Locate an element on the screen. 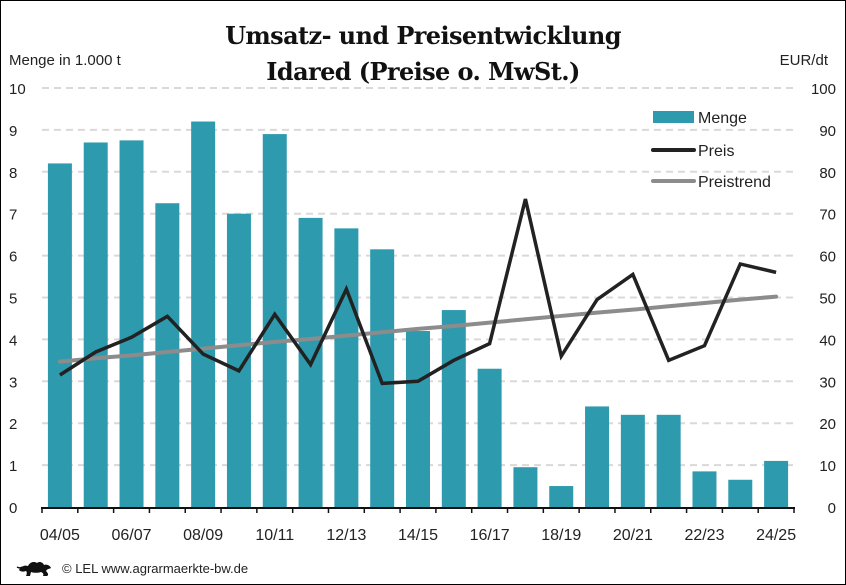 The width and height of the screenshot is (846, 585). y-tick-label: 6 is located at coordinates (13, 257).